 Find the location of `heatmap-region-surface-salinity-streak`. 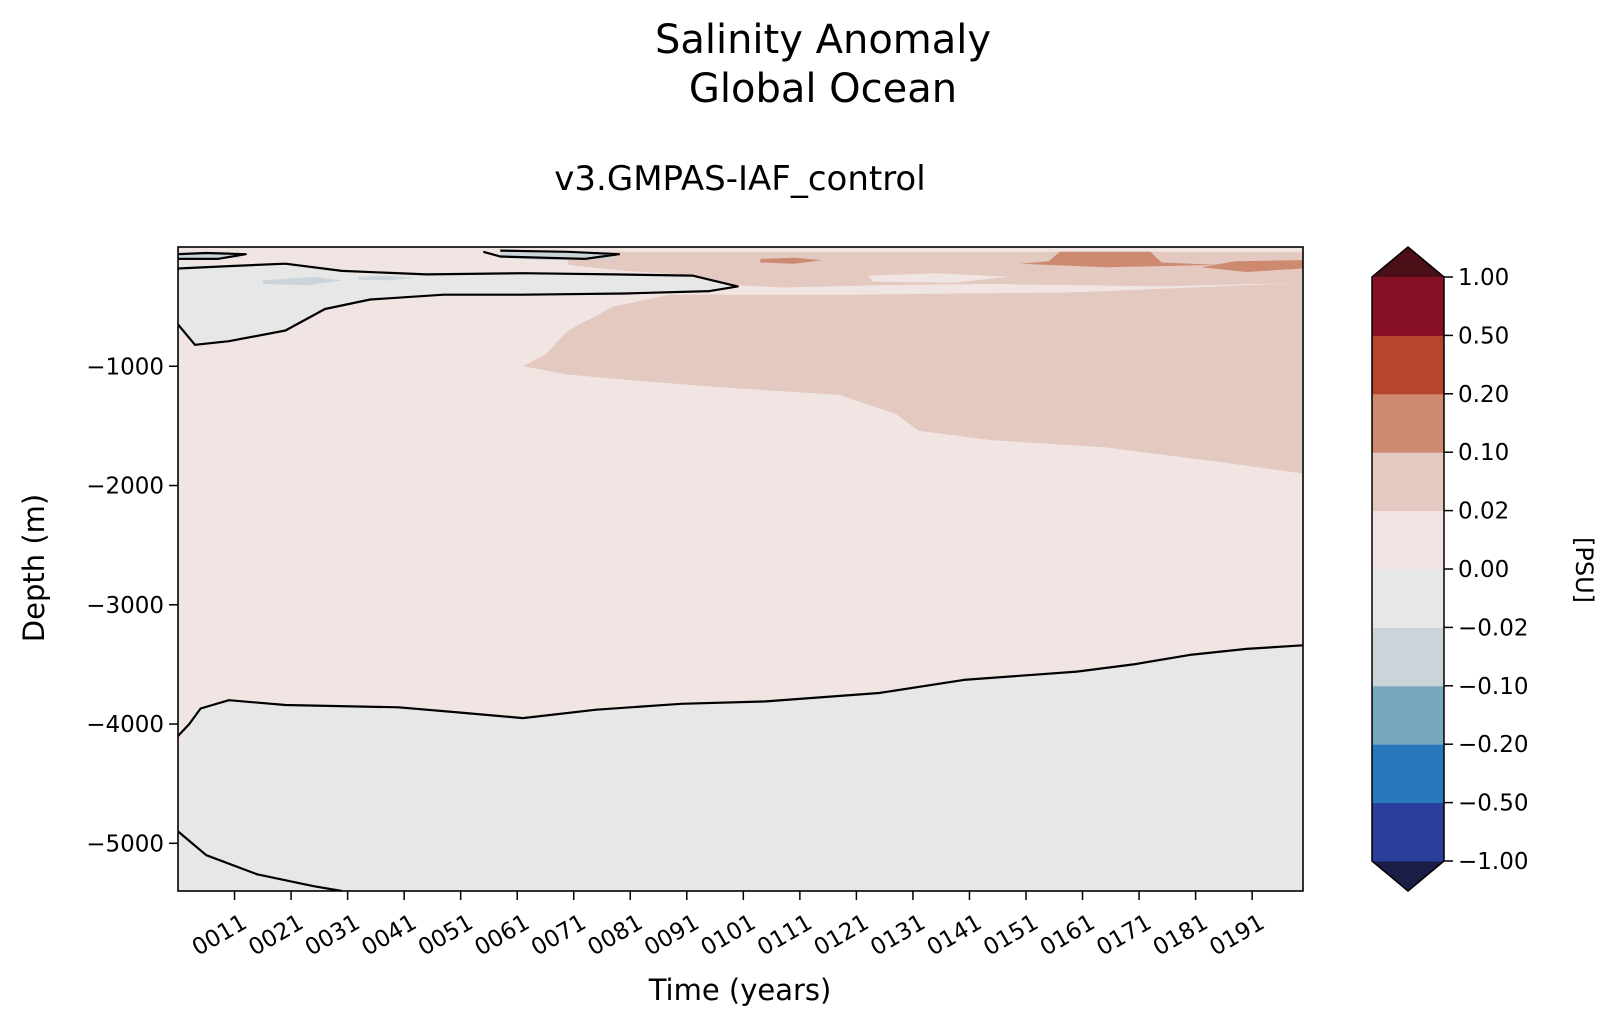

heatmap-region-surface-salinity-streak is located at coordinates (1252, 266).